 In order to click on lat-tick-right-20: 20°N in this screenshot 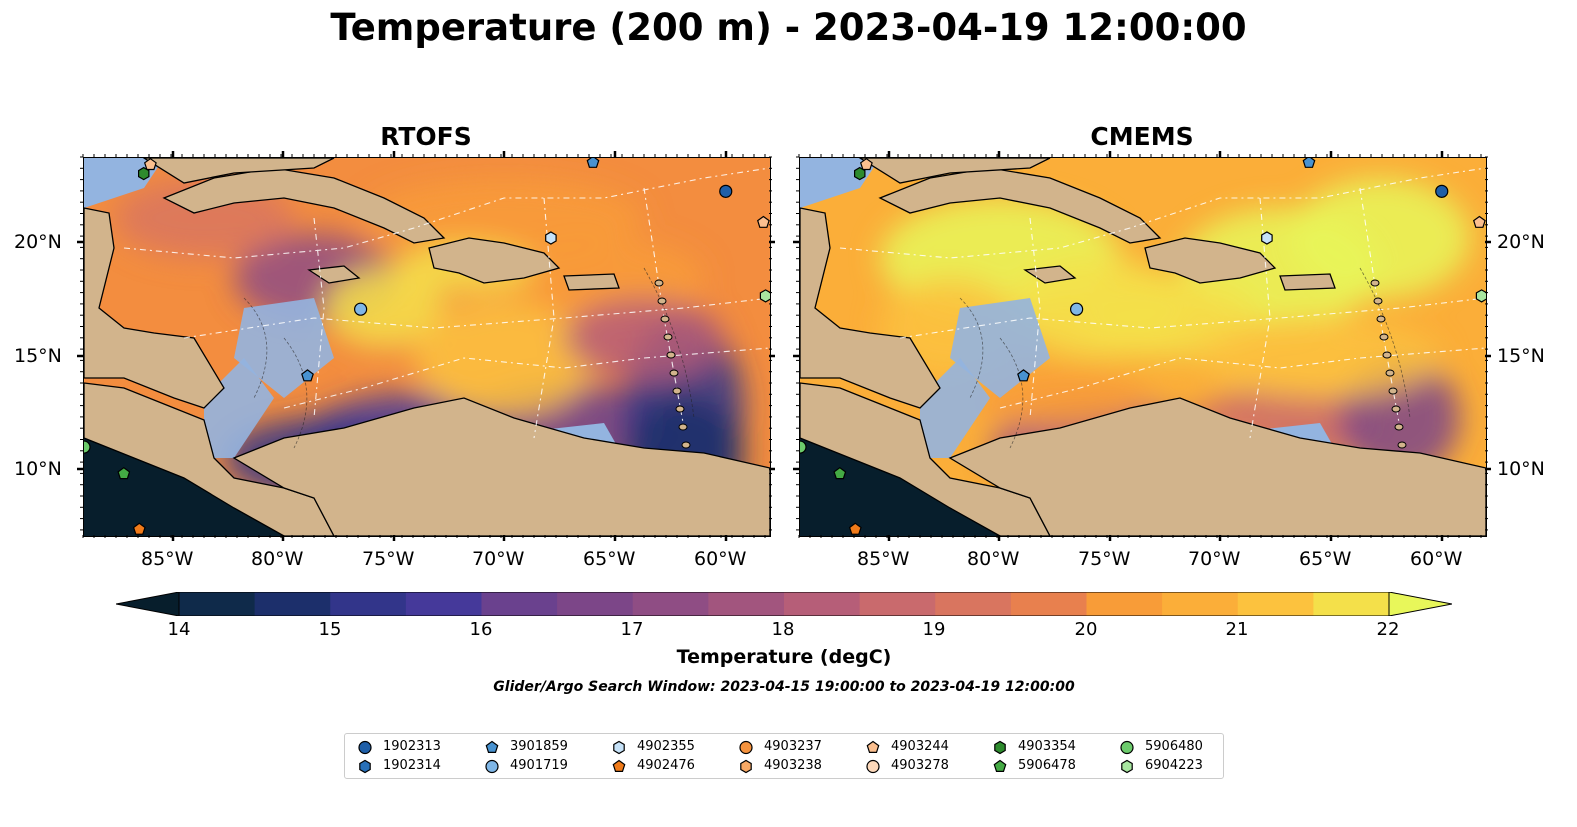, I will do `click(1521, 242)`.